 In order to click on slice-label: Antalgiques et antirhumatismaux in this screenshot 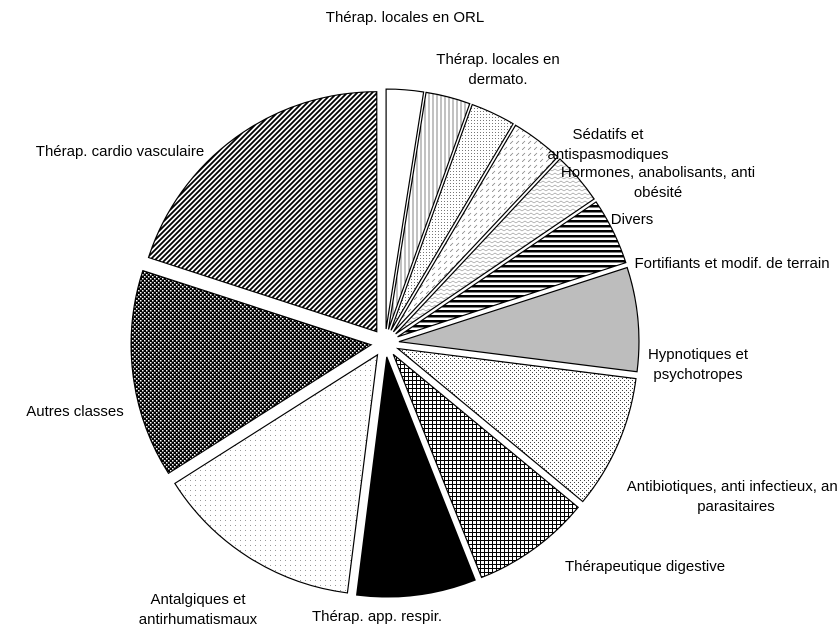, I will do `click(198, 609)`.